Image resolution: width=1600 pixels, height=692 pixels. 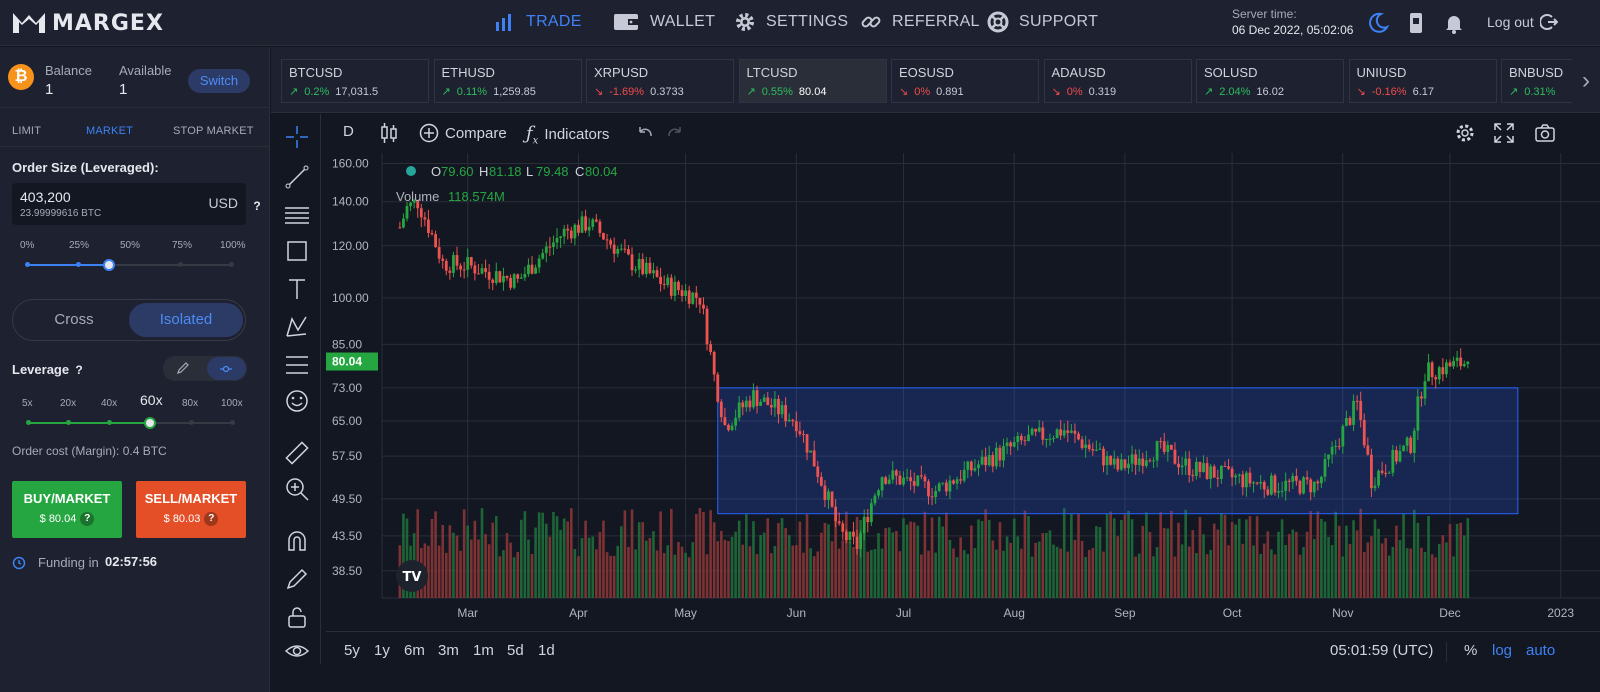 What do you see at coordinates (675, 133) in the screenshot?
I see `redo-icon` at bounding box center [675, 133].